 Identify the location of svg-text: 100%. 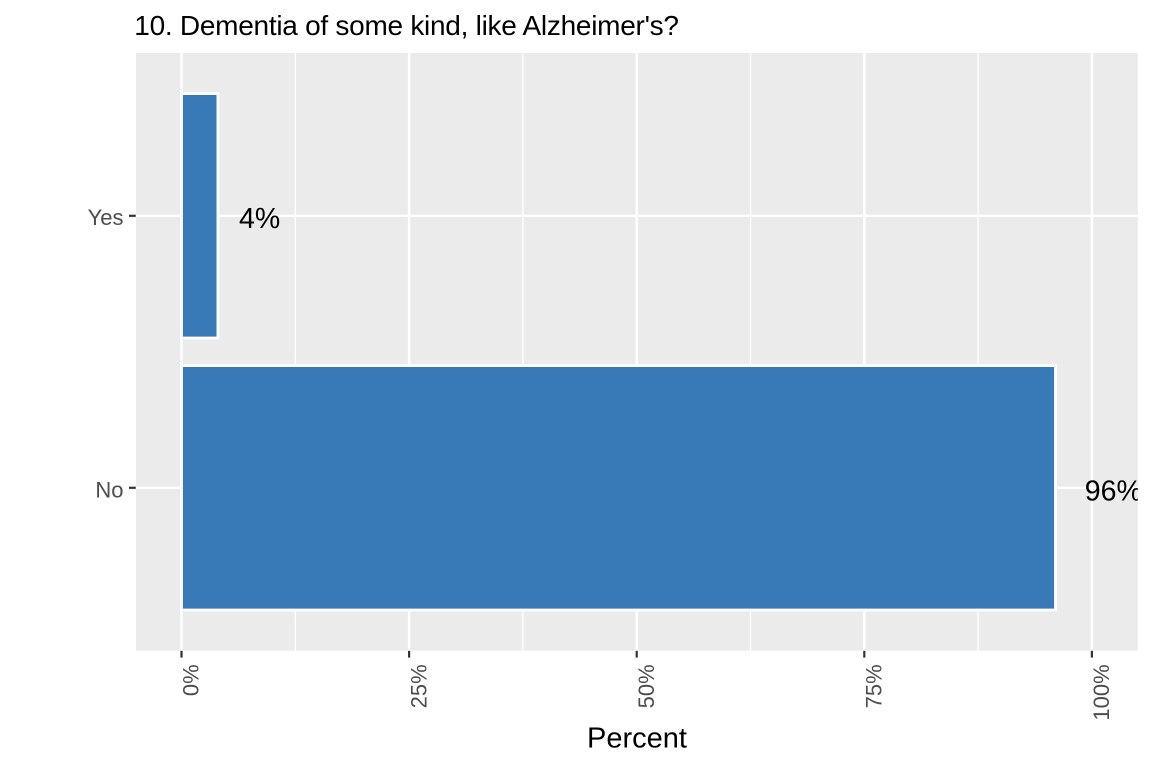
(1101, 692).